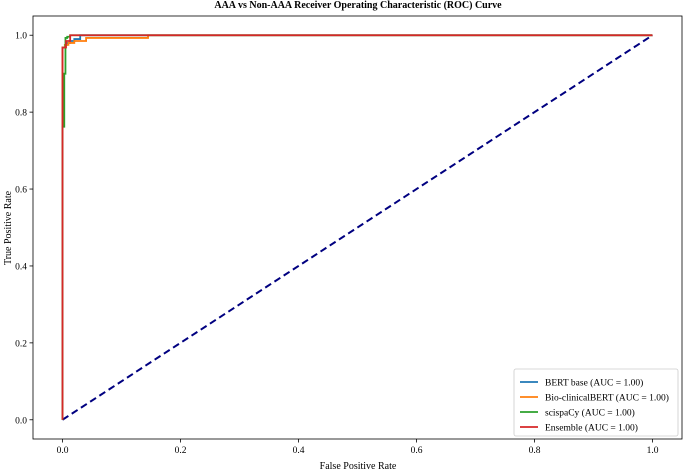  Describe the element at coordinates (358, 466) in the screenshot. I see `x-axis-label: False Positive Rate` at that location.